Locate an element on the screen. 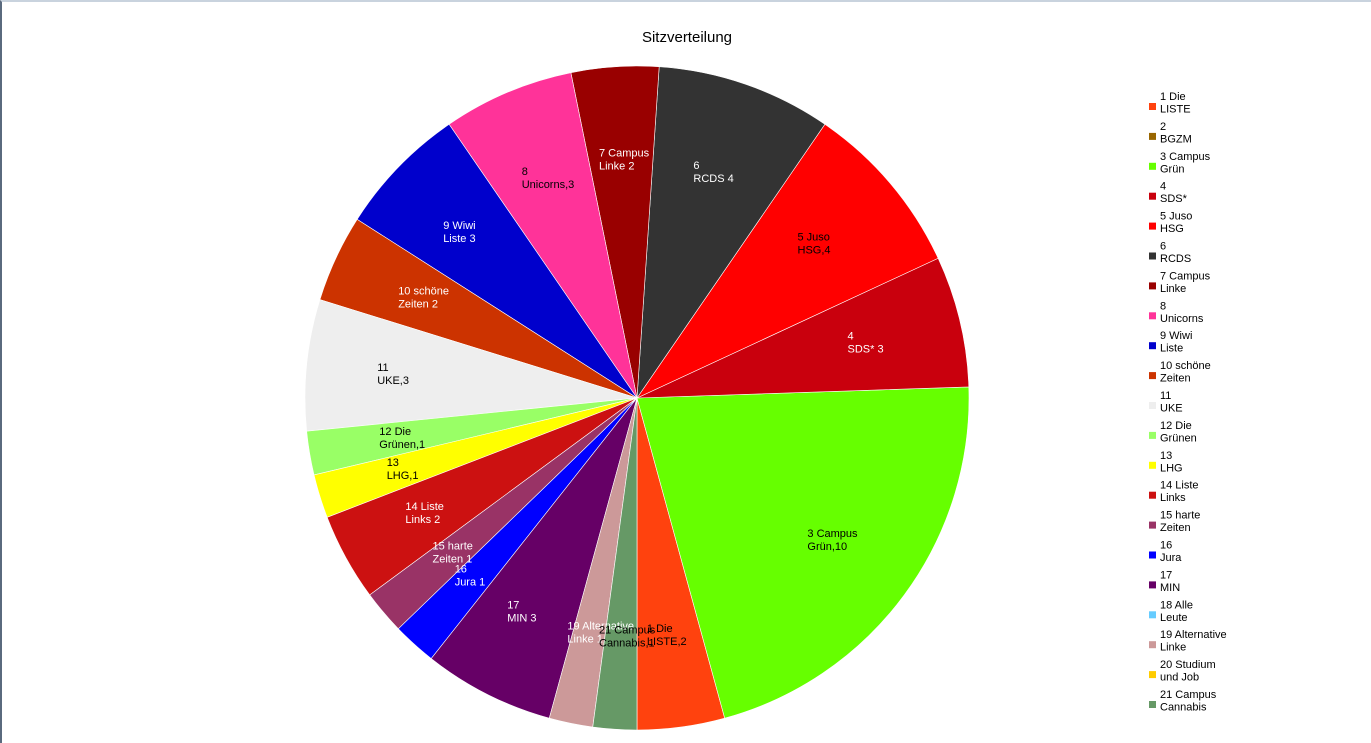 This screenshot has height=743, width=1371. legend-label-6: 6 RCDS is located at coordinates (1175, 253).